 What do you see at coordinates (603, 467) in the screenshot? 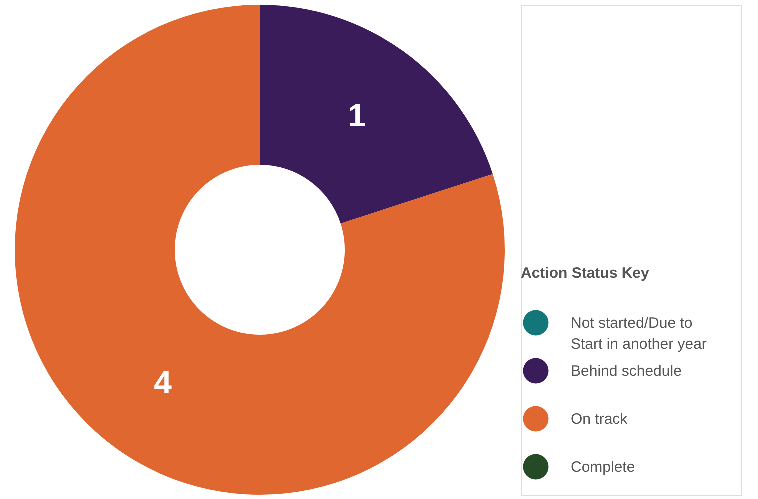
I see `legend-label: Complete` at bounding box center [603, 467].